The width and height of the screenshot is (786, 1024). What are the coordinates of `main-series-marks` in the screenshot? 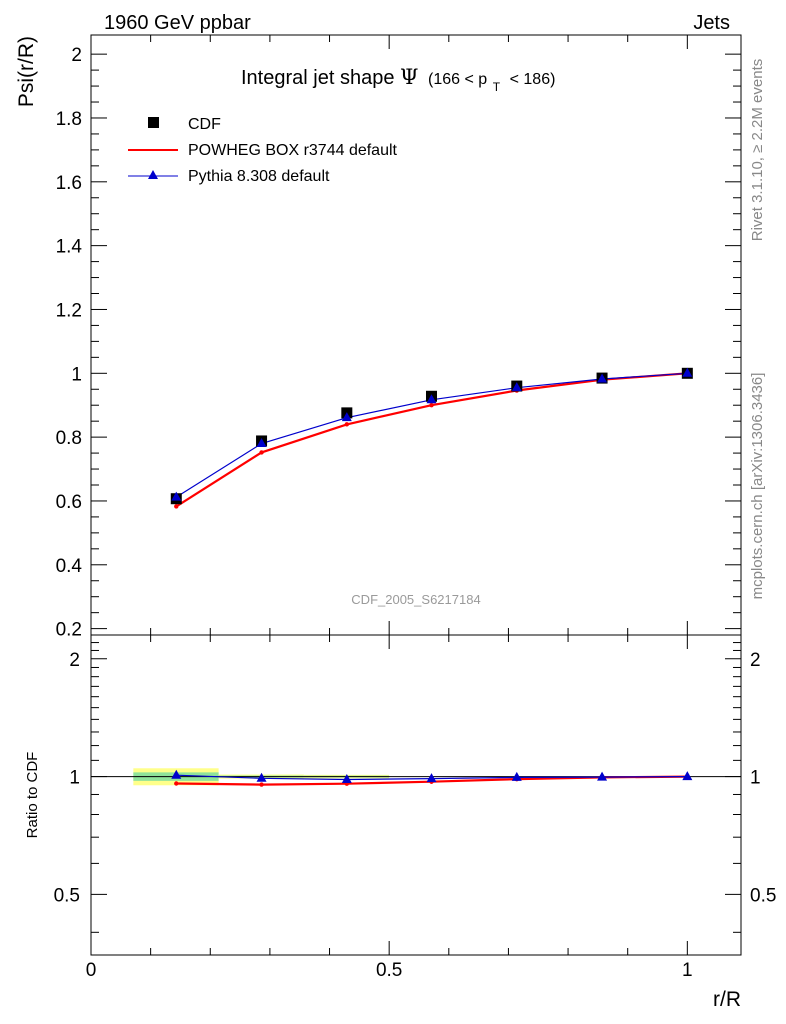 It's located at (431, 438).